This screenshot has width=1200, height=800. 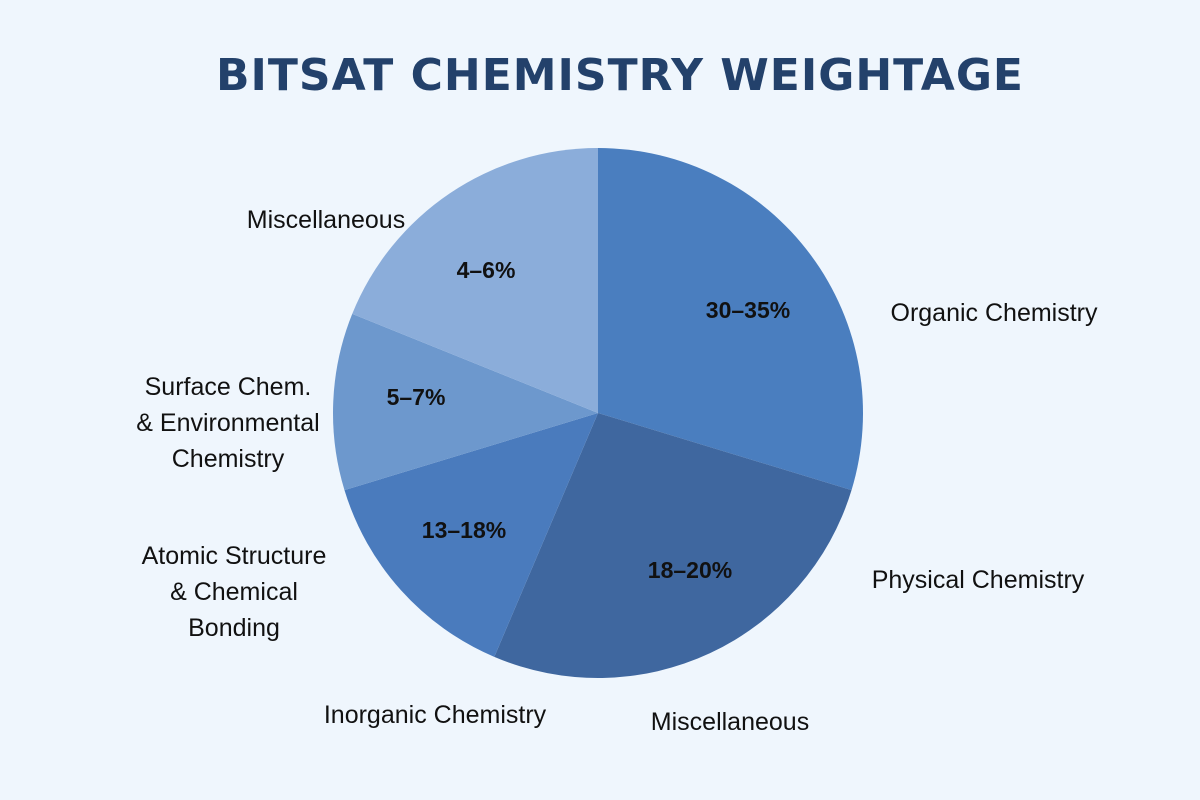 I want to click on slice-value-label: 18–20%, so click(x=690, y=570).